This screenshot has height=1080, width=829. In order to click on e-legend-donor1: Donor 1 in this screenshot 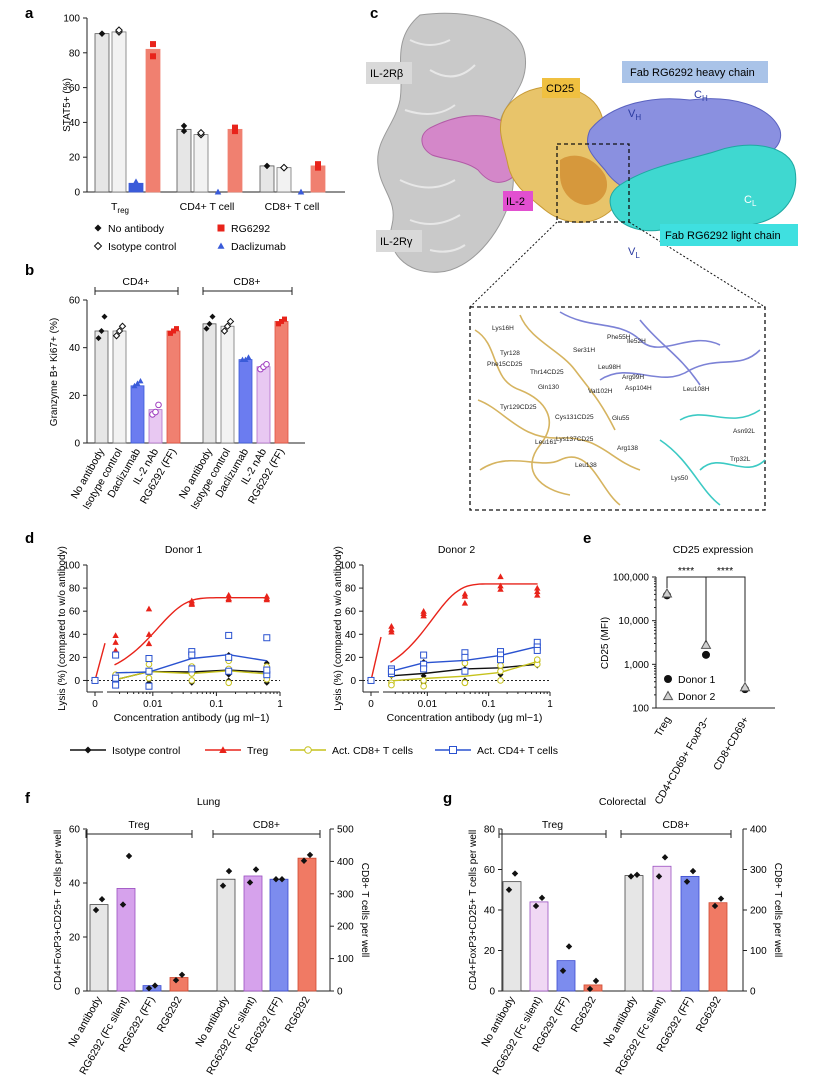, I will do `click(697, 680)`.